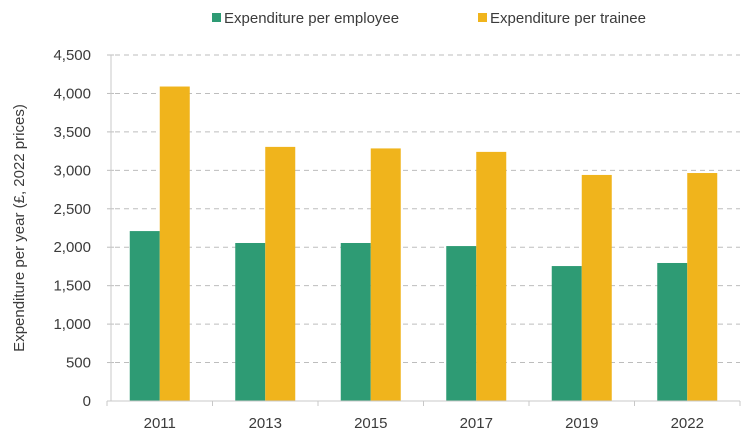  I want to click on bar-expenditure-per-employee-2017, so click(461, 323).